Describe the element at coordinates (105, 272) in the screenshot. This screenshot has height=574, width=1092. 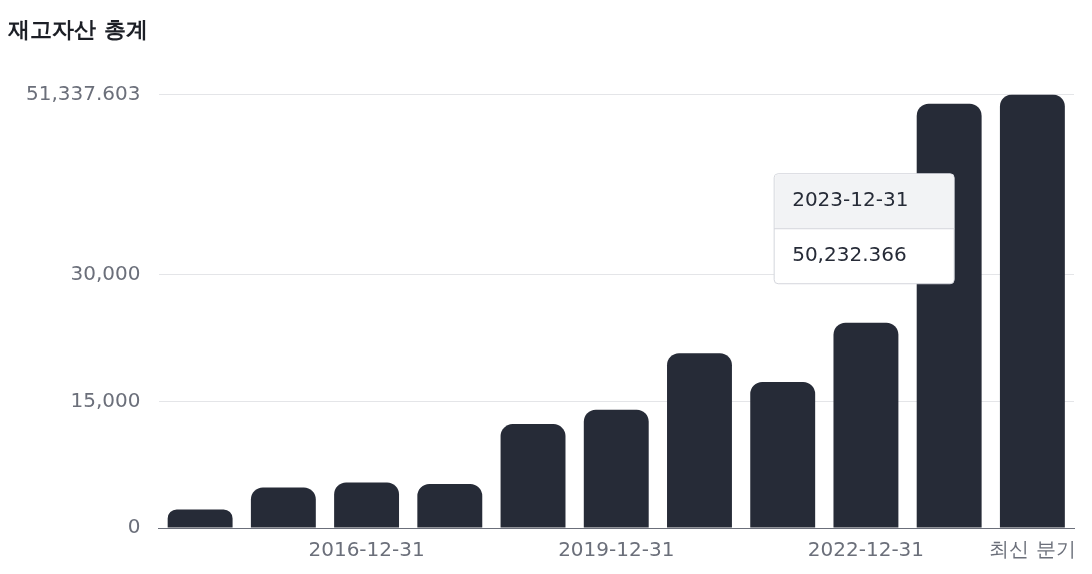
I see `y-tick-label: 30,000` at that location.